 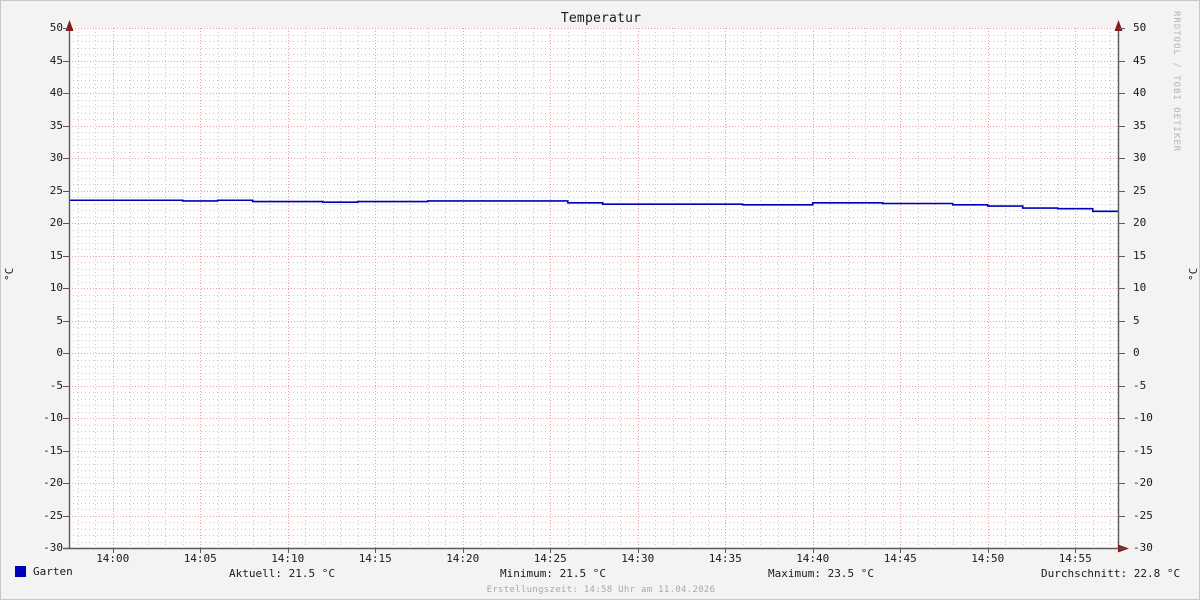 I want to click on x-axis-tick: 14:10, so click(x=288, y=558).